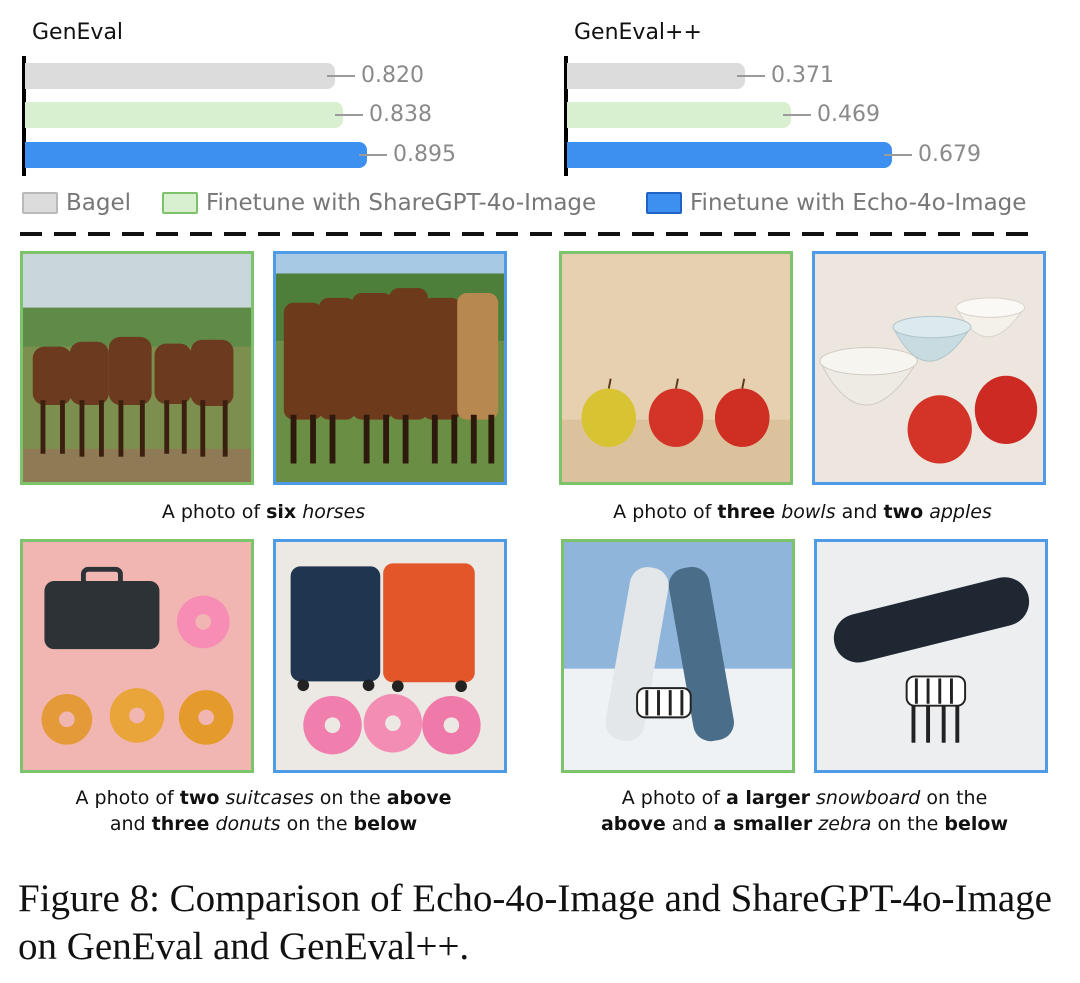  Describe the element at coordinates (137, 368) in the screenshot. I see `image-horses-sharegpt` at that location.